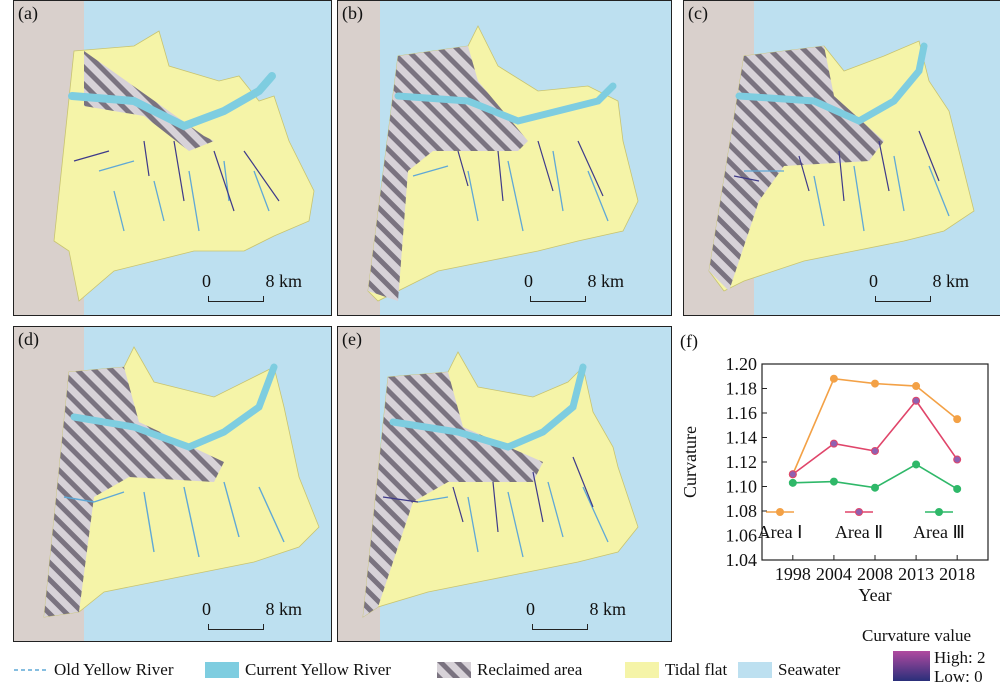 This screenshot has width=1000, height=687. I want to click on legend-seawater: Seawater, so click(789, 670).